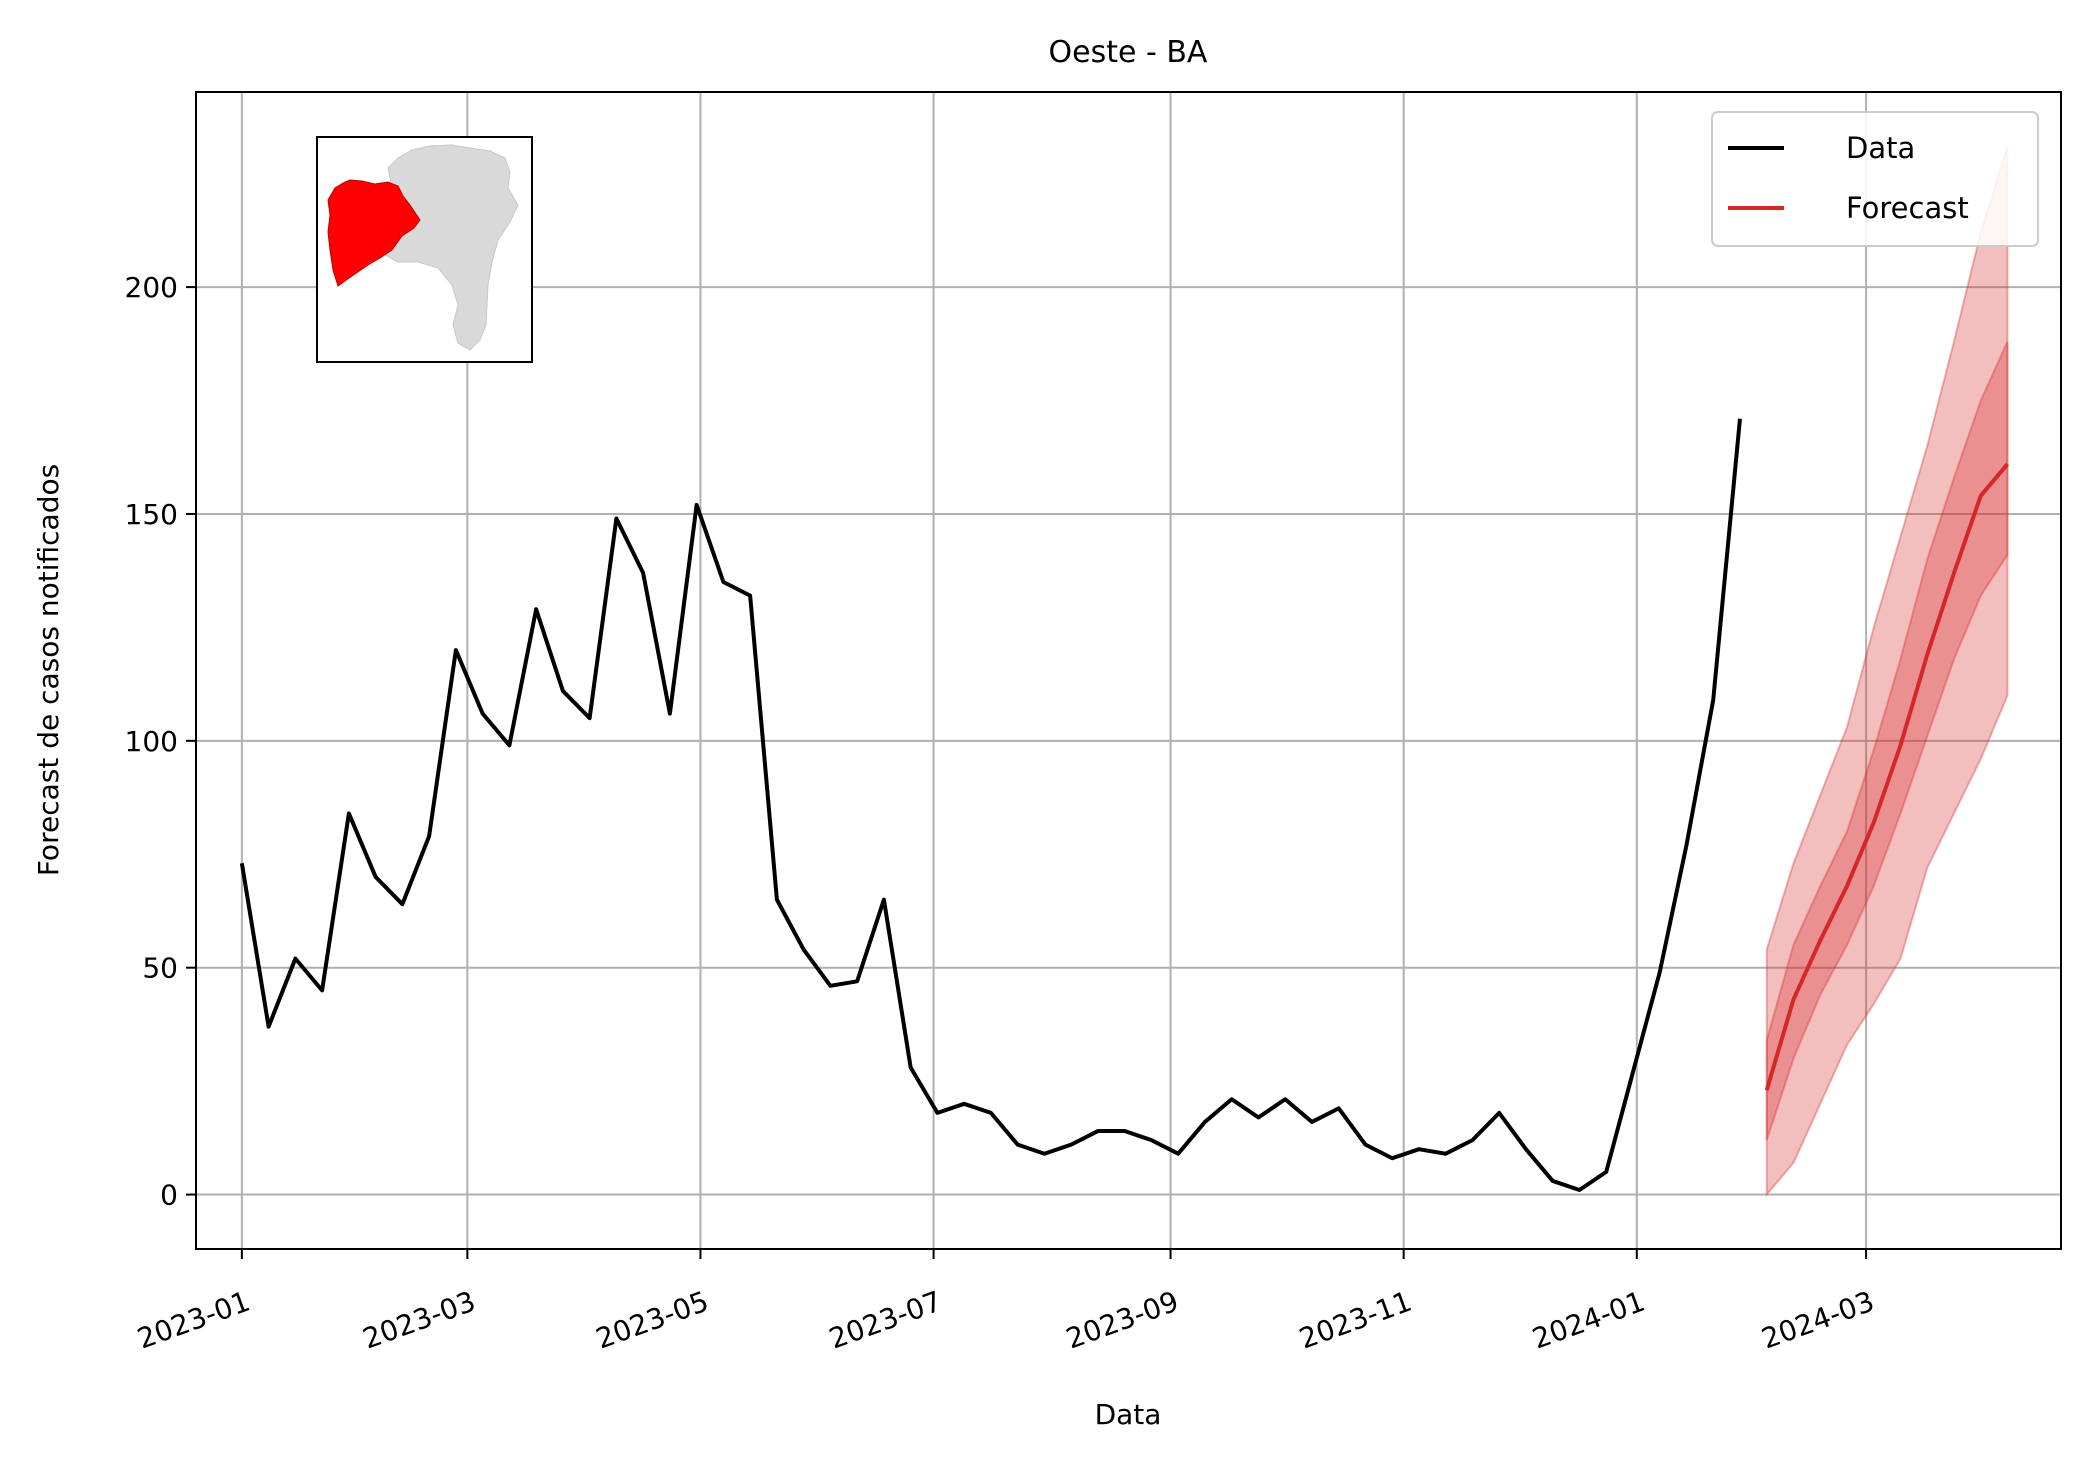  What do you see at coordinates (160, 968) in the screenshot?
I see `y-tick-label: 50` at bounding box center [160, 968].